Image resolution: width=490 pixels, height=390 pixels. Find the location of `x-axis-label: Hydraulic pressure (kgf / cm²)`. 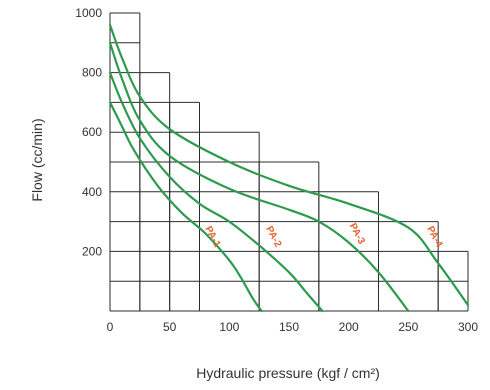

x-axis-label: Hydraulic pressure (kgf / cm²) is located at coordinates (288, 373).